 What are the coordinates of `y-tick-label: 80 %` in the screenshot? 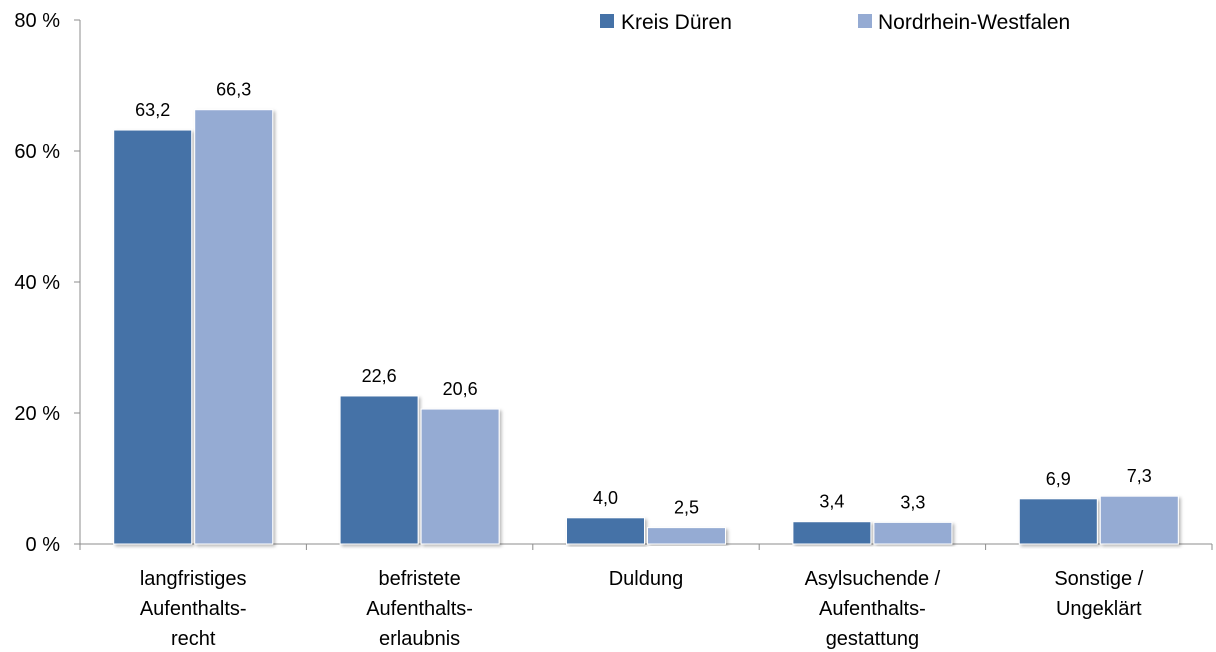 It's located at (37, 21).